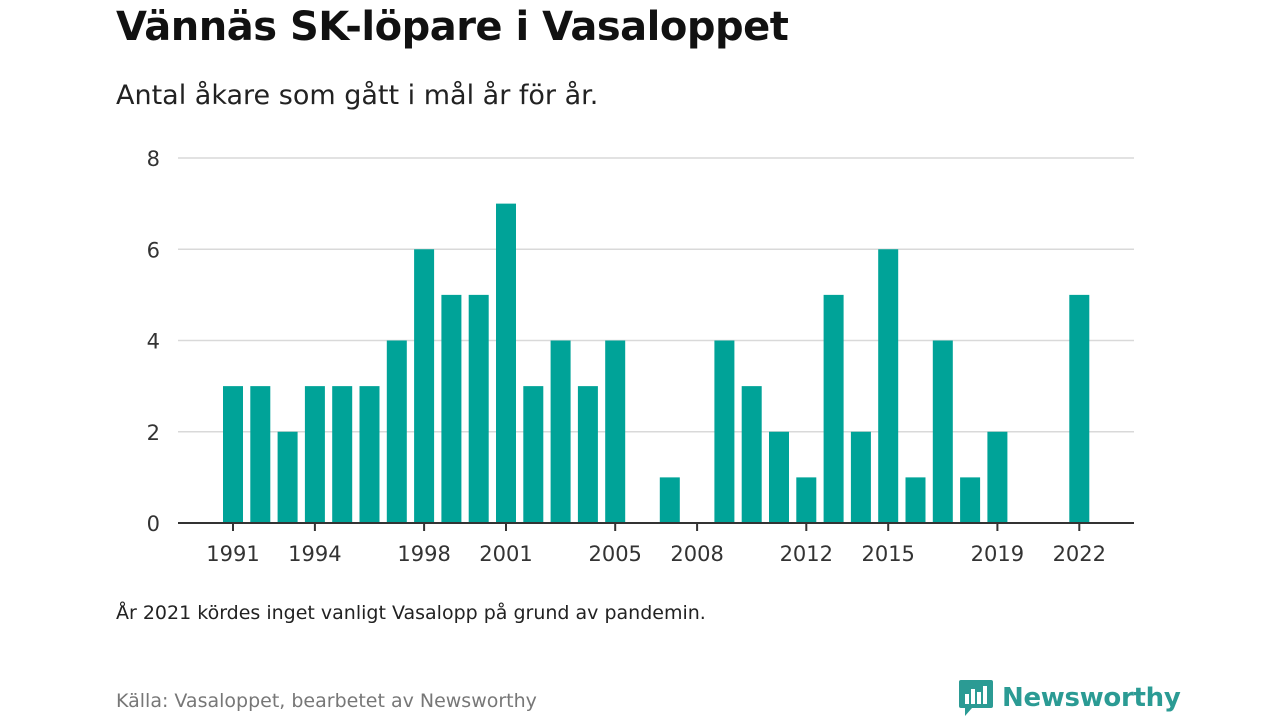  I want to click on bar-2013, so click(833, 408).